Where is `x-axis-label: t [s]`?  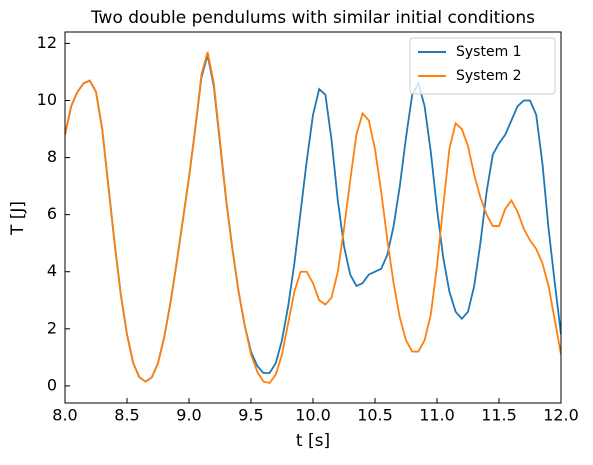 x-axis-label: t [s] is located at coordinates (313, 441).